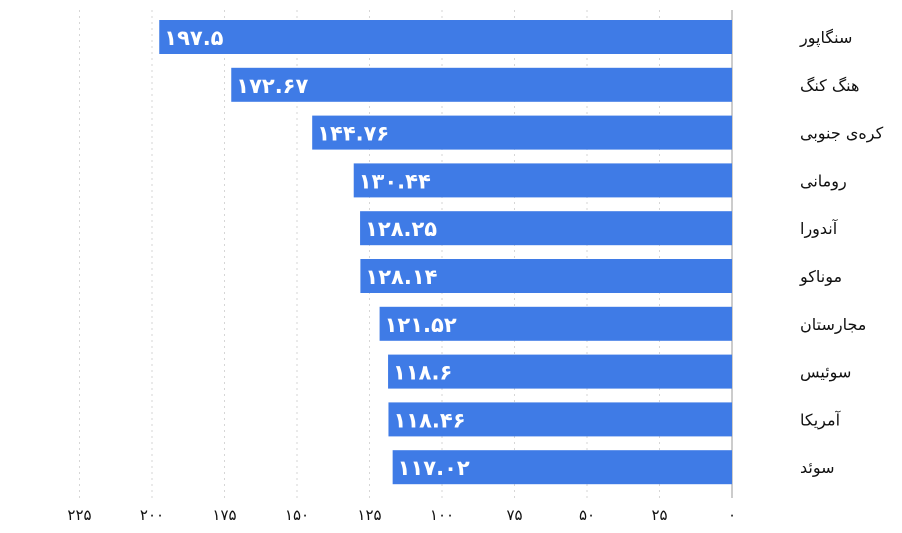  Describe the element at coordinates (659, 515) in the screenshot. I see `x-tick-label: ۲۵` at that location.